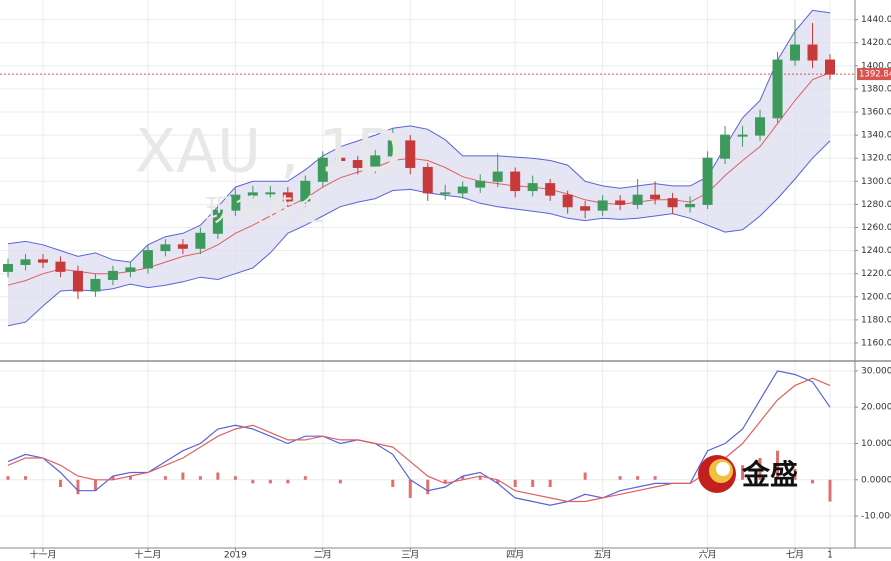 The image size is (891, 561). Describe the element at coordinates (769, 474) in the screenshot. I see `logo-text: 金盛` at that location.